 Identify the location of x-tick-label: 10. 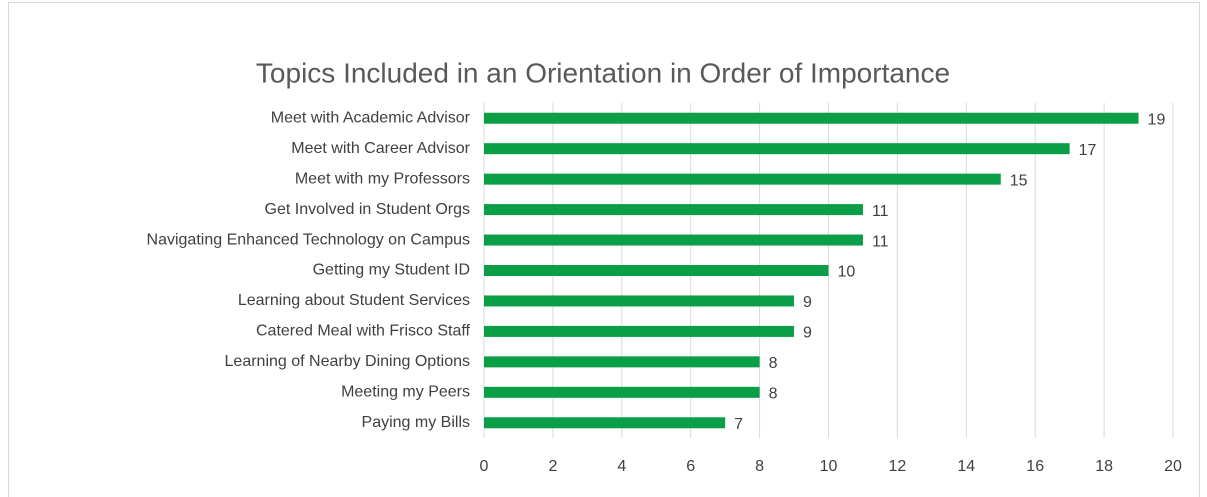
(829, 466).